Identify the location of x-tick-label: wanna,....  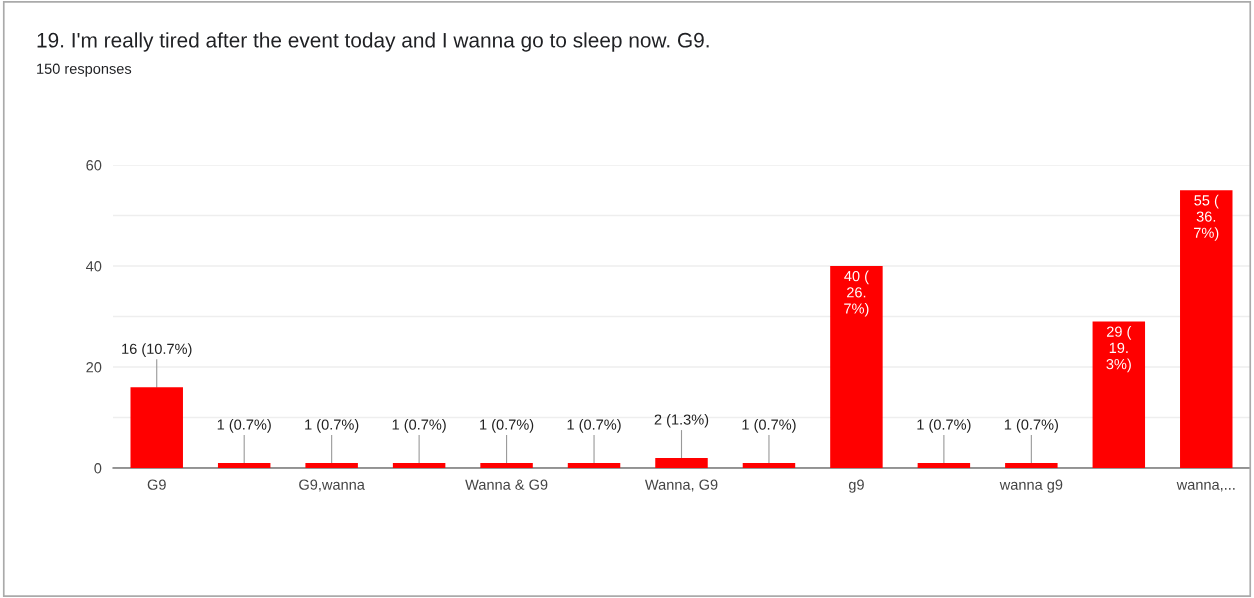
(1205, 486).